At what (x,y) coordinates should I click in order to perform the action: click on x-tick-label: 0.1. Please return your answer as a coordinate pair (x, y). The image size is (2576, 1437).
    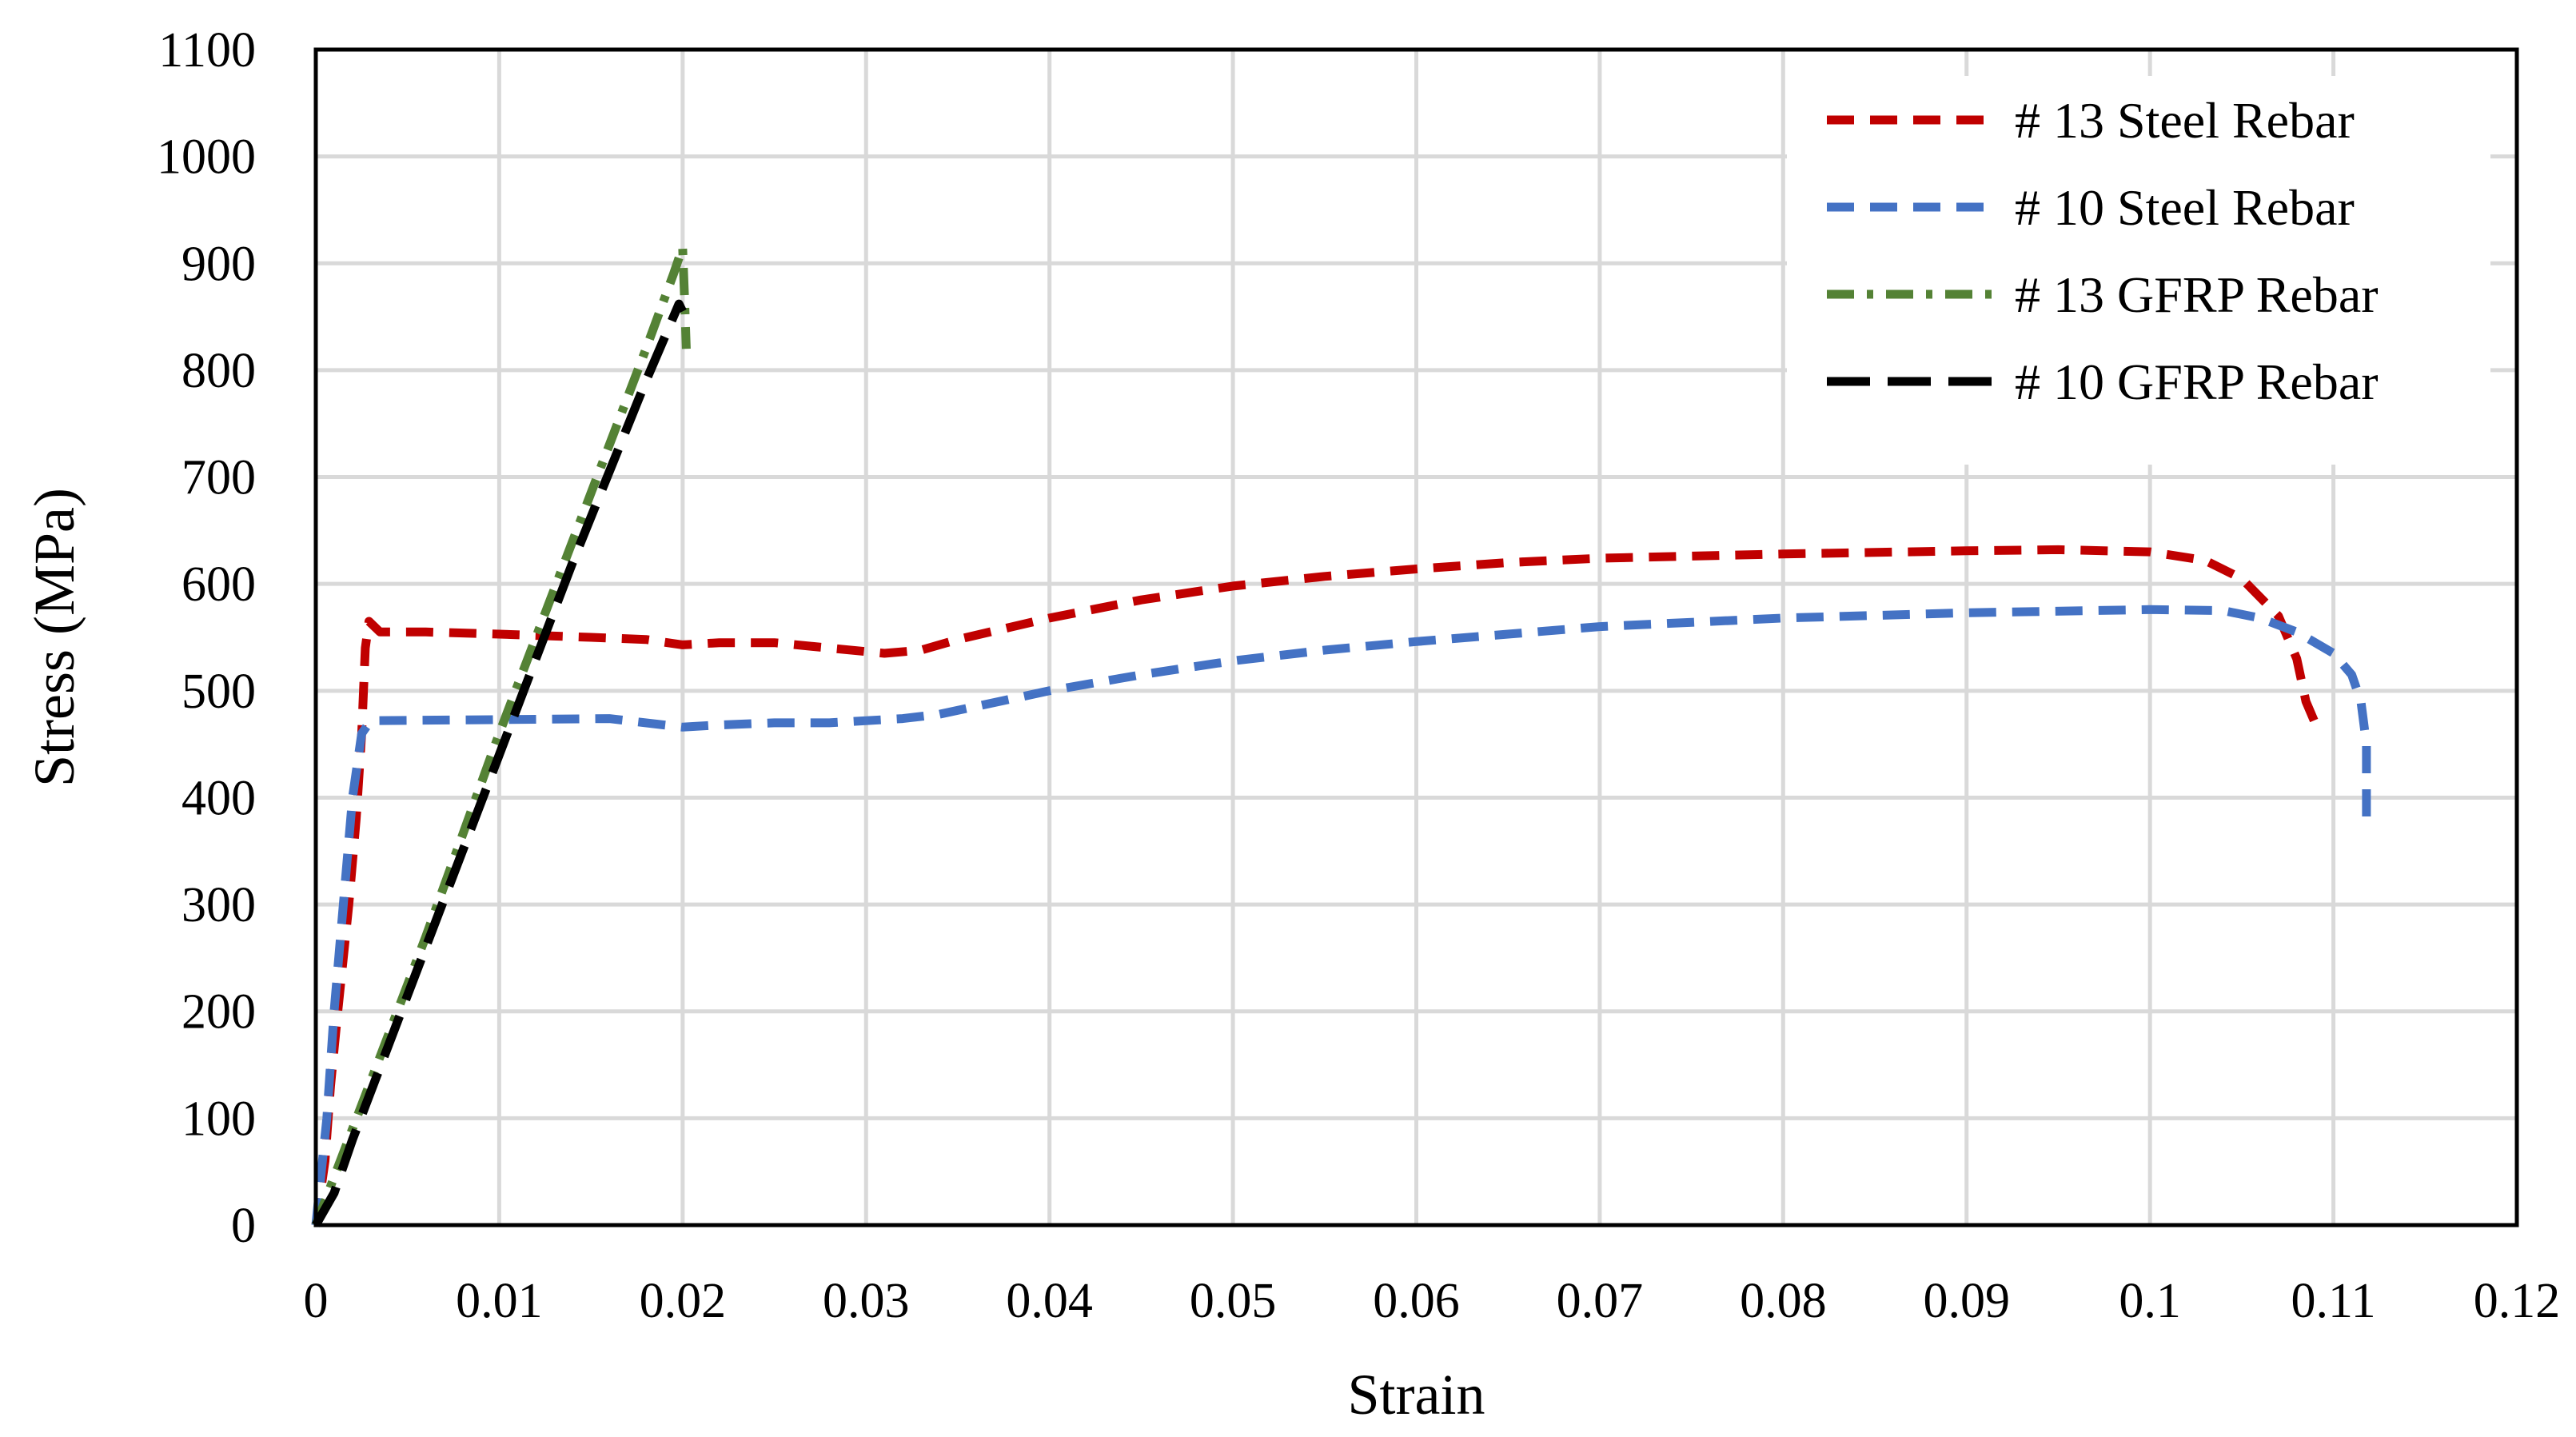
    Looking at the image, I should click on (2150, 1301).